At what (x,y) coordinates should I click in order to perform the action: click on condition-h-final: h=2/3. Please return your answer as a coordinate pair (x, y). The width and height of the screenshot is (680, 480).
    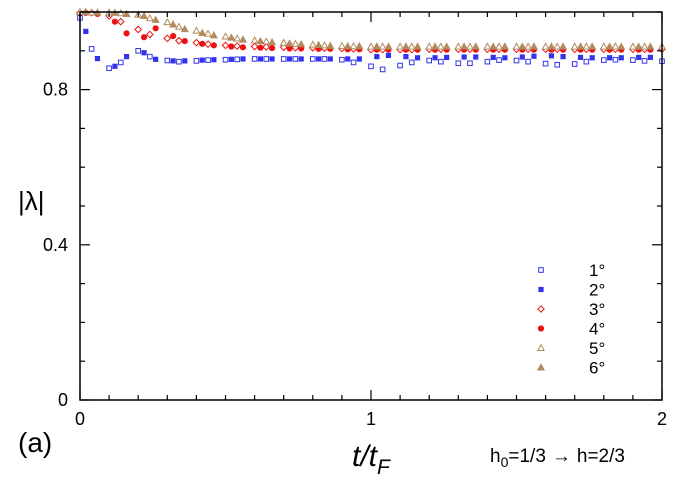
    Looking at the image, I should click on (601, 456).